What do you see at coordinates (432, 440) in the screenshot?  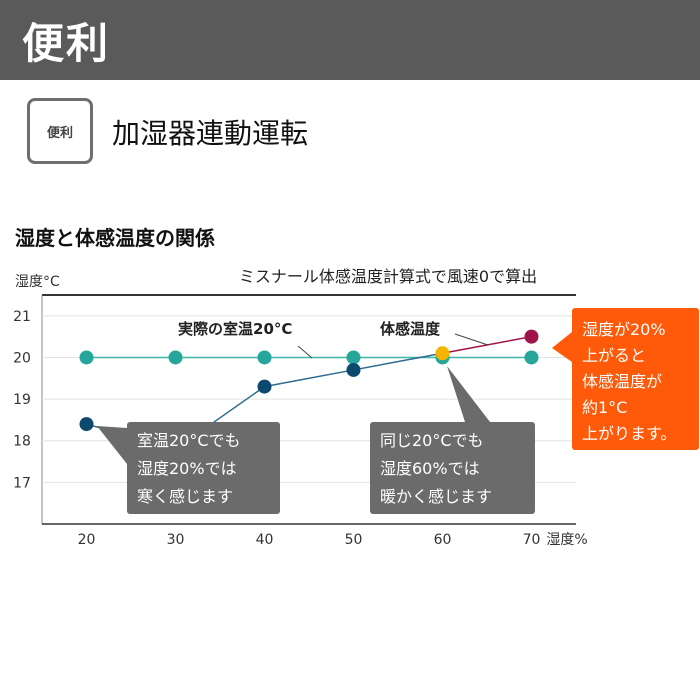 I see `callout-c2-line-0: 同じ20°Cでも` at bounding box center [432, 440].